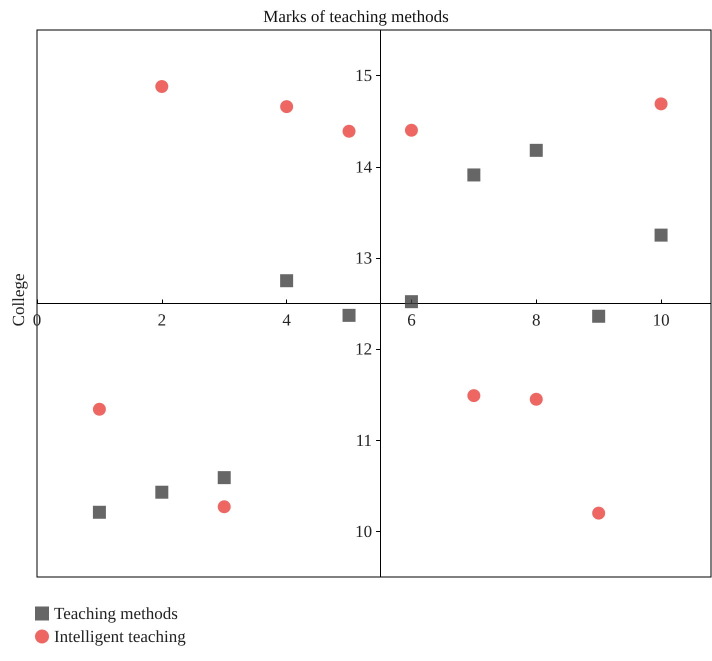 The height and width of the screenshot is (661, 712). Describe the element at coordinates (162, 320) in the screenshot. I see `x-tick-label: 2` at that location.